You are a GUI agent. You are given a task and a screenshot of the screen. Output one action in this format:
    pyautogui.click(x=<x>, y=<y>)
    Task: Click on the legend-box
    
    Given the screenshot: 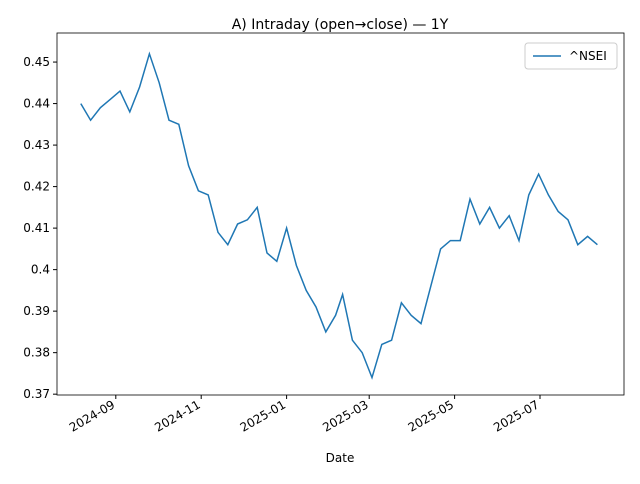 What is the action you would take?
    pyautogui.click(x=571, y=56)
    